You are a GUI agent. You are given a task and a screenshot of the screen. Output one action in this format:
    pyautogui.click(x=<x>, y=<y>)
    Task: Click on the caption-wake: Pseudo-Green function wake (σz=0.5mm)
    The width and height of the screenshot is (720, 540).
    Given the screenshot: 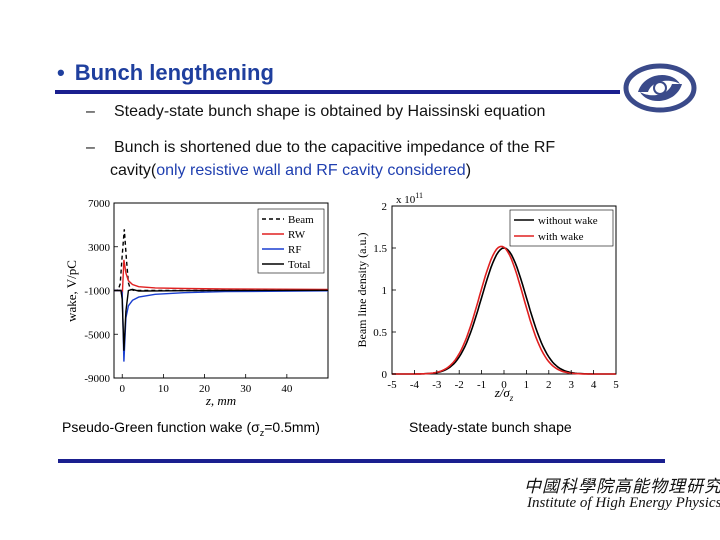 What is the action you would take?
    pyautogui.click(x=191, y=428)
    